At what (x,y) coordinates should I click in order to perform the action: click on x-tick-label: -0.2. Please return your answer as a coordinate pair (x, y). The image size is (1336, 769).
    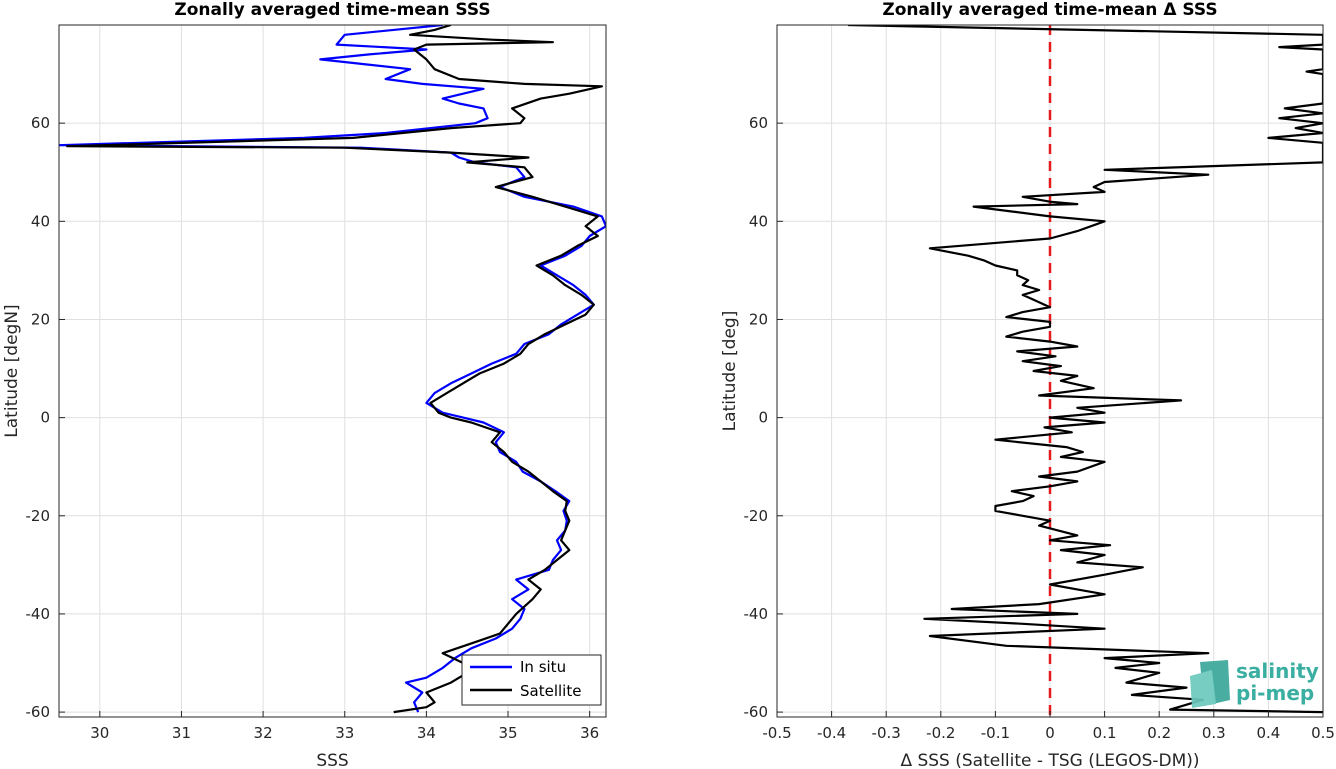
    Looking at the image, I should click on (940, 733).